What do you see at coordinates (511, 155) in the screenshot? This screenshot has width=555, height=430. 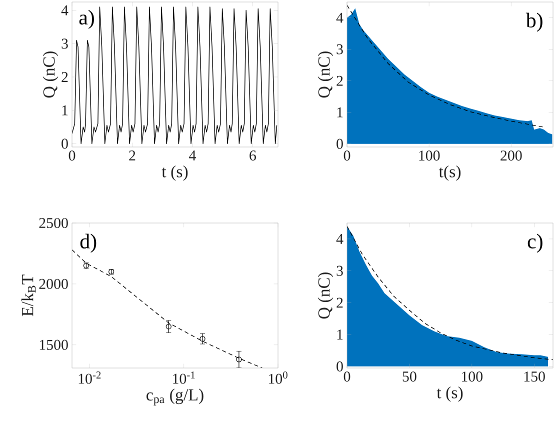 I see `x-tick-label: 200` at bounding box center [511, 155].